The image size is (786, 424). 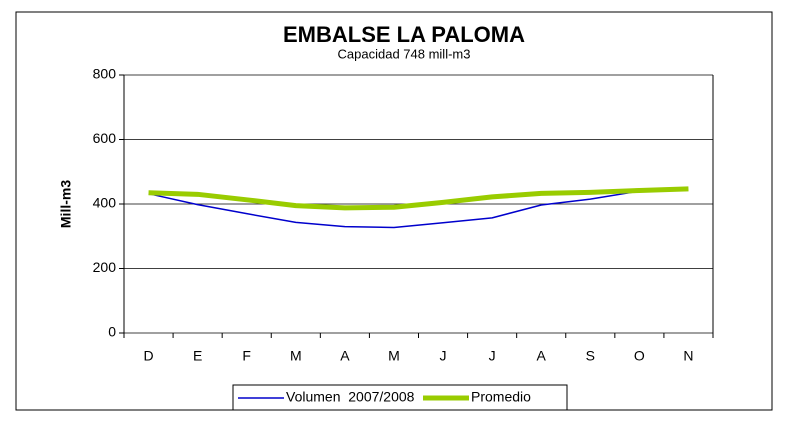 I want to click on x-tick-label: D, so click(x=148, y=356).